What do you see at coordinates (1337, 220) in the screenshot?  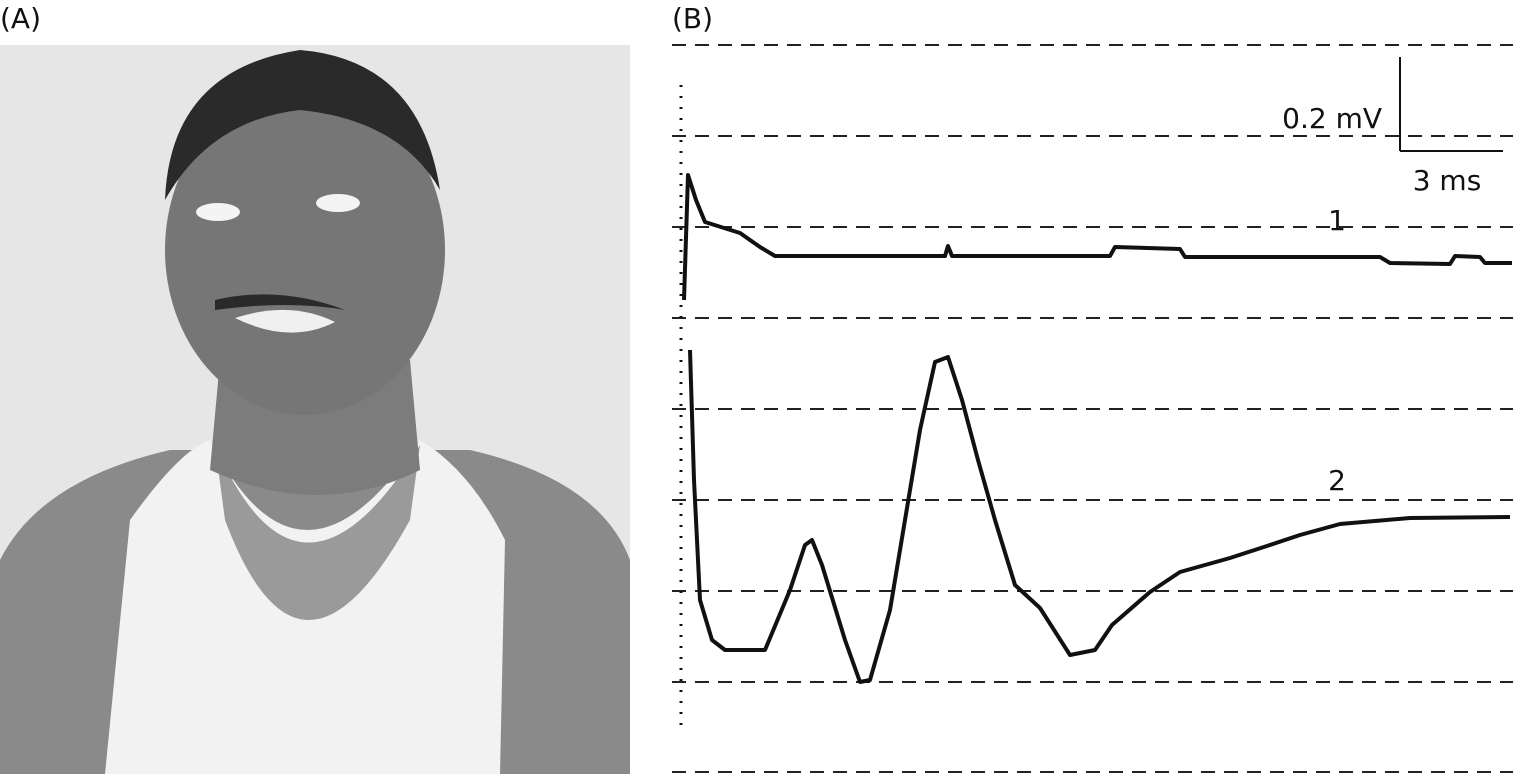 I see `trace-label: 1` at bounding box center [1337, 220].